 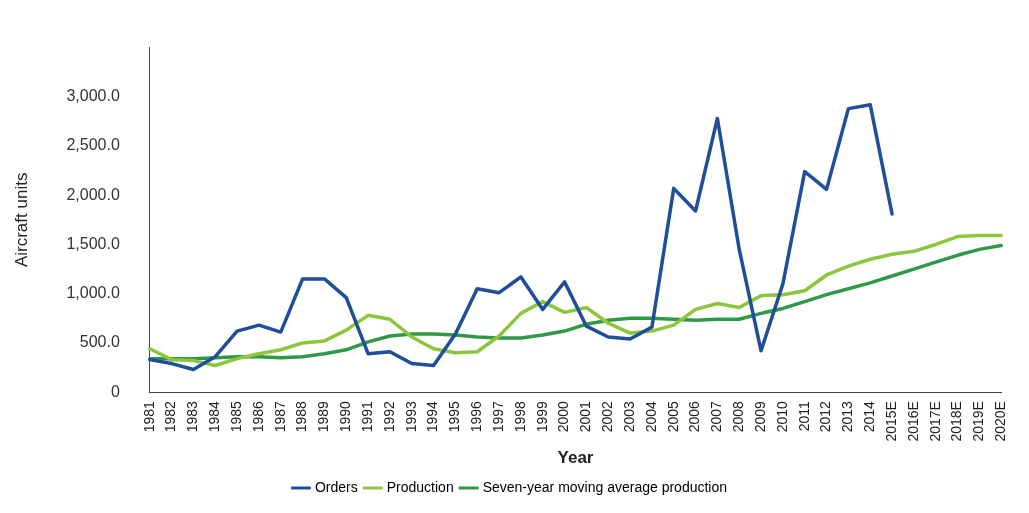 What do you see at coordinates (235, 416) in the screenshot?
I see `x-tick-label: 1985` at bounding box center [235, 416].